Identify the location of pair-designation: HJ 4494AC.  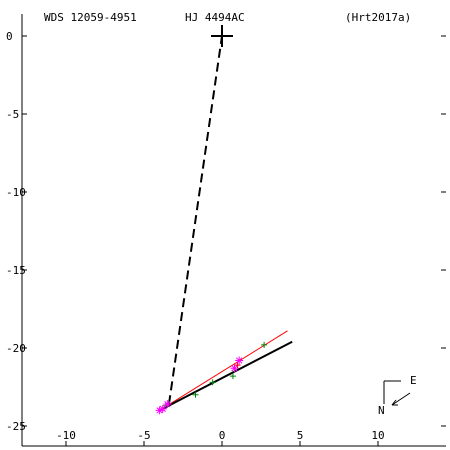
(215, 17).